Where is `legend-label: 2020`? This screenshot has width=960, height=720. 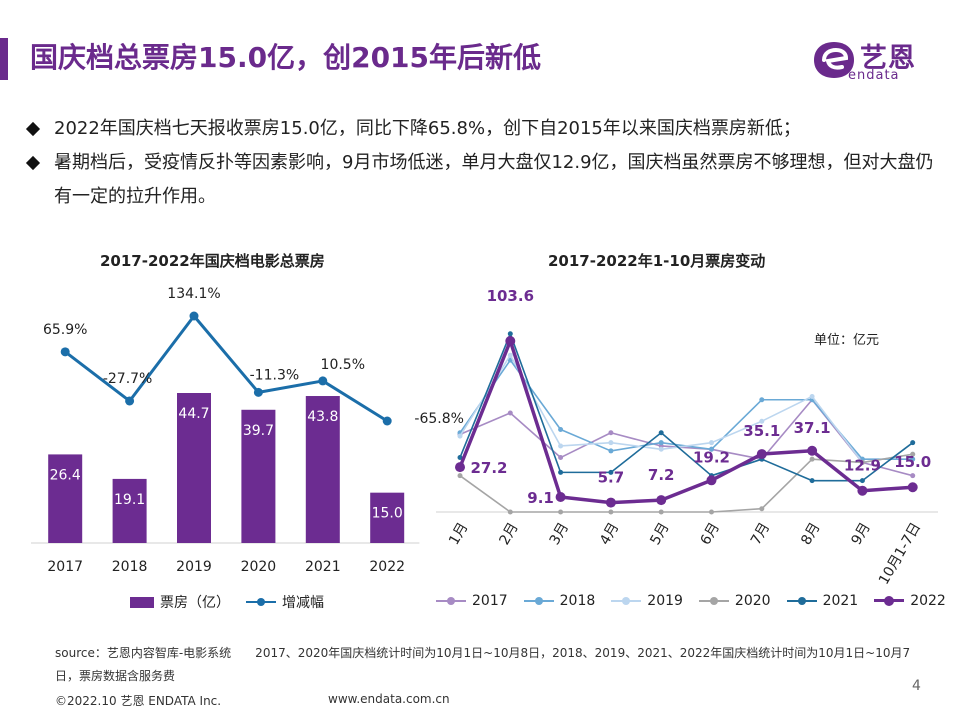 legend-label: 2020 is located at coordinates (752, 601).